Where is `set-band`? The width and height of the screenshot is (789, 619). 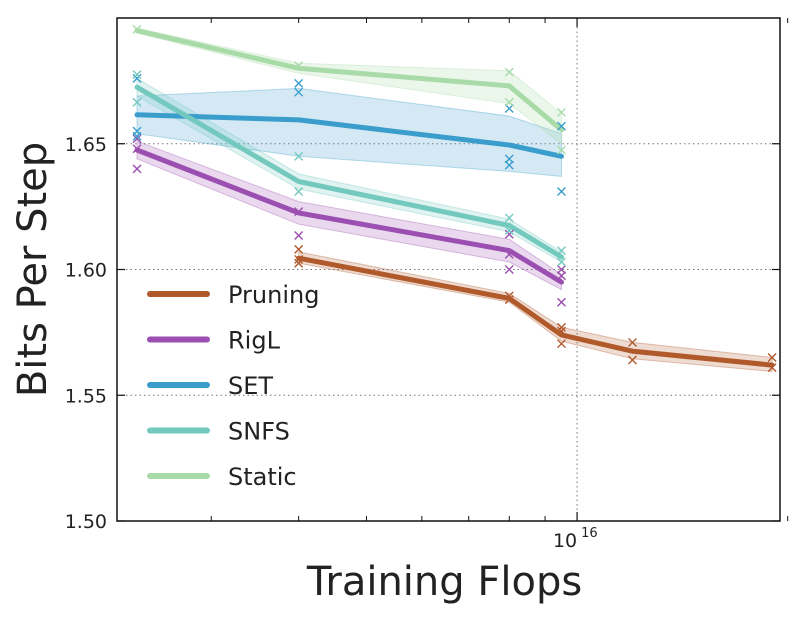 set-band is located at coordinates (349, 132).